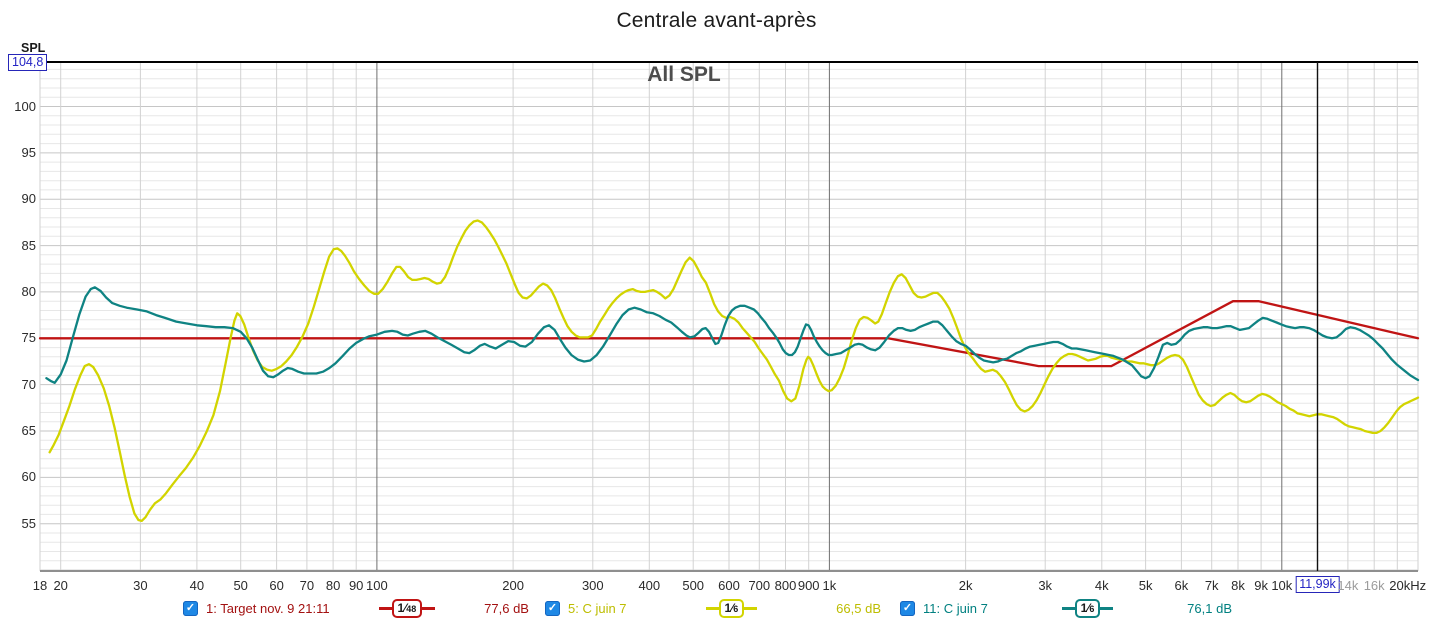  I want to click on legend-entry: ✓ 5: C juin 7 1⁄6 66,5 dB, so click(713, 608).